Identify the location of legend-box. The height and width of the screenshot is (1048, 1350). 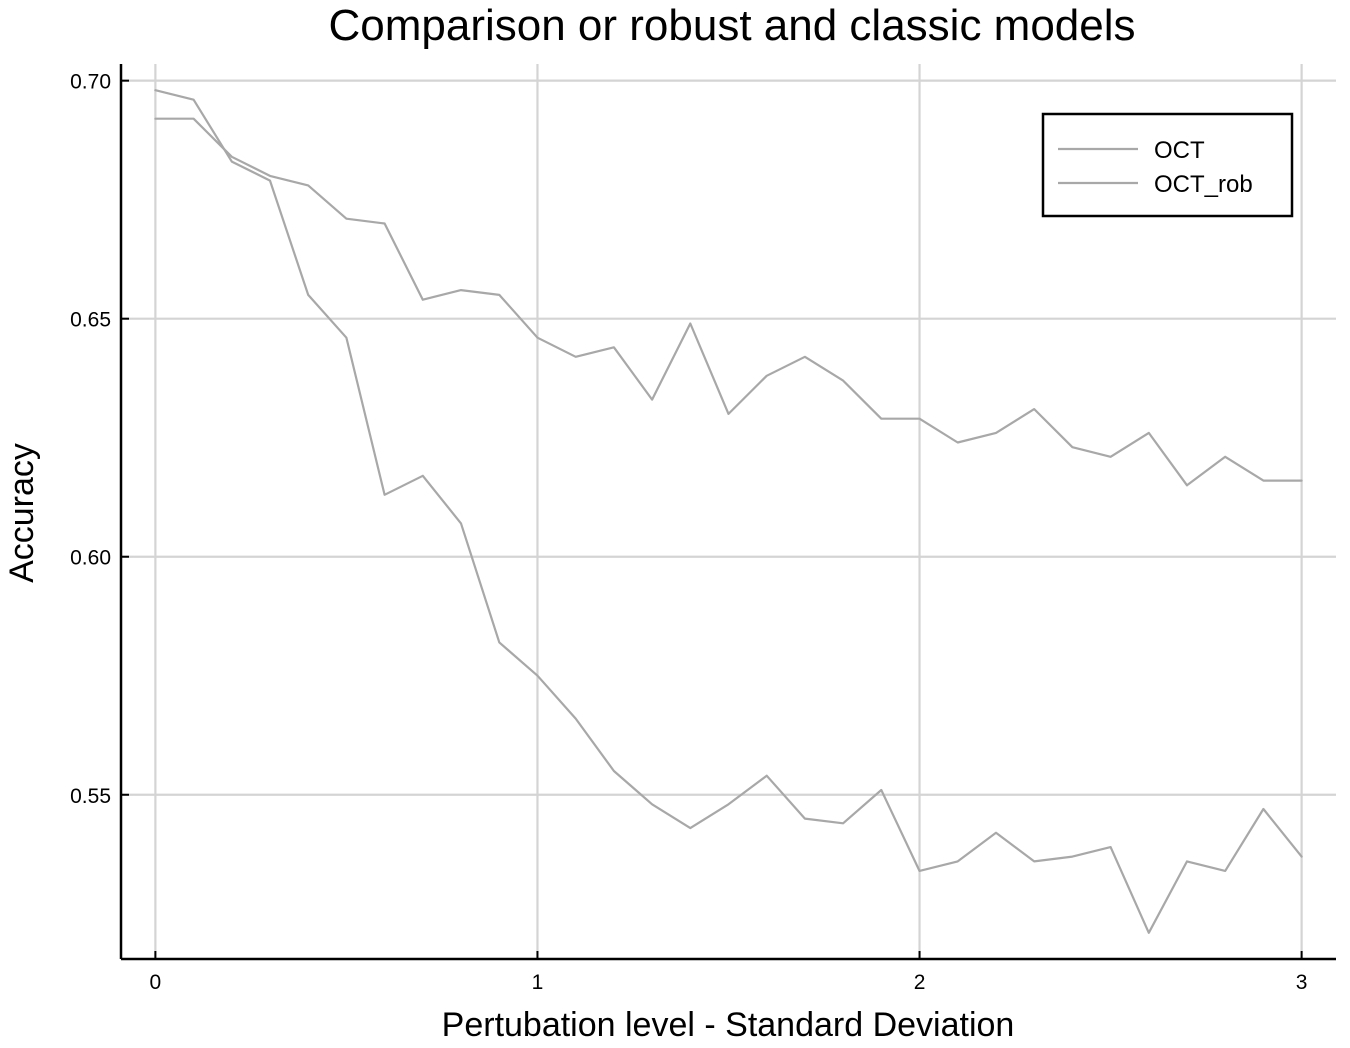
(1167, 165).